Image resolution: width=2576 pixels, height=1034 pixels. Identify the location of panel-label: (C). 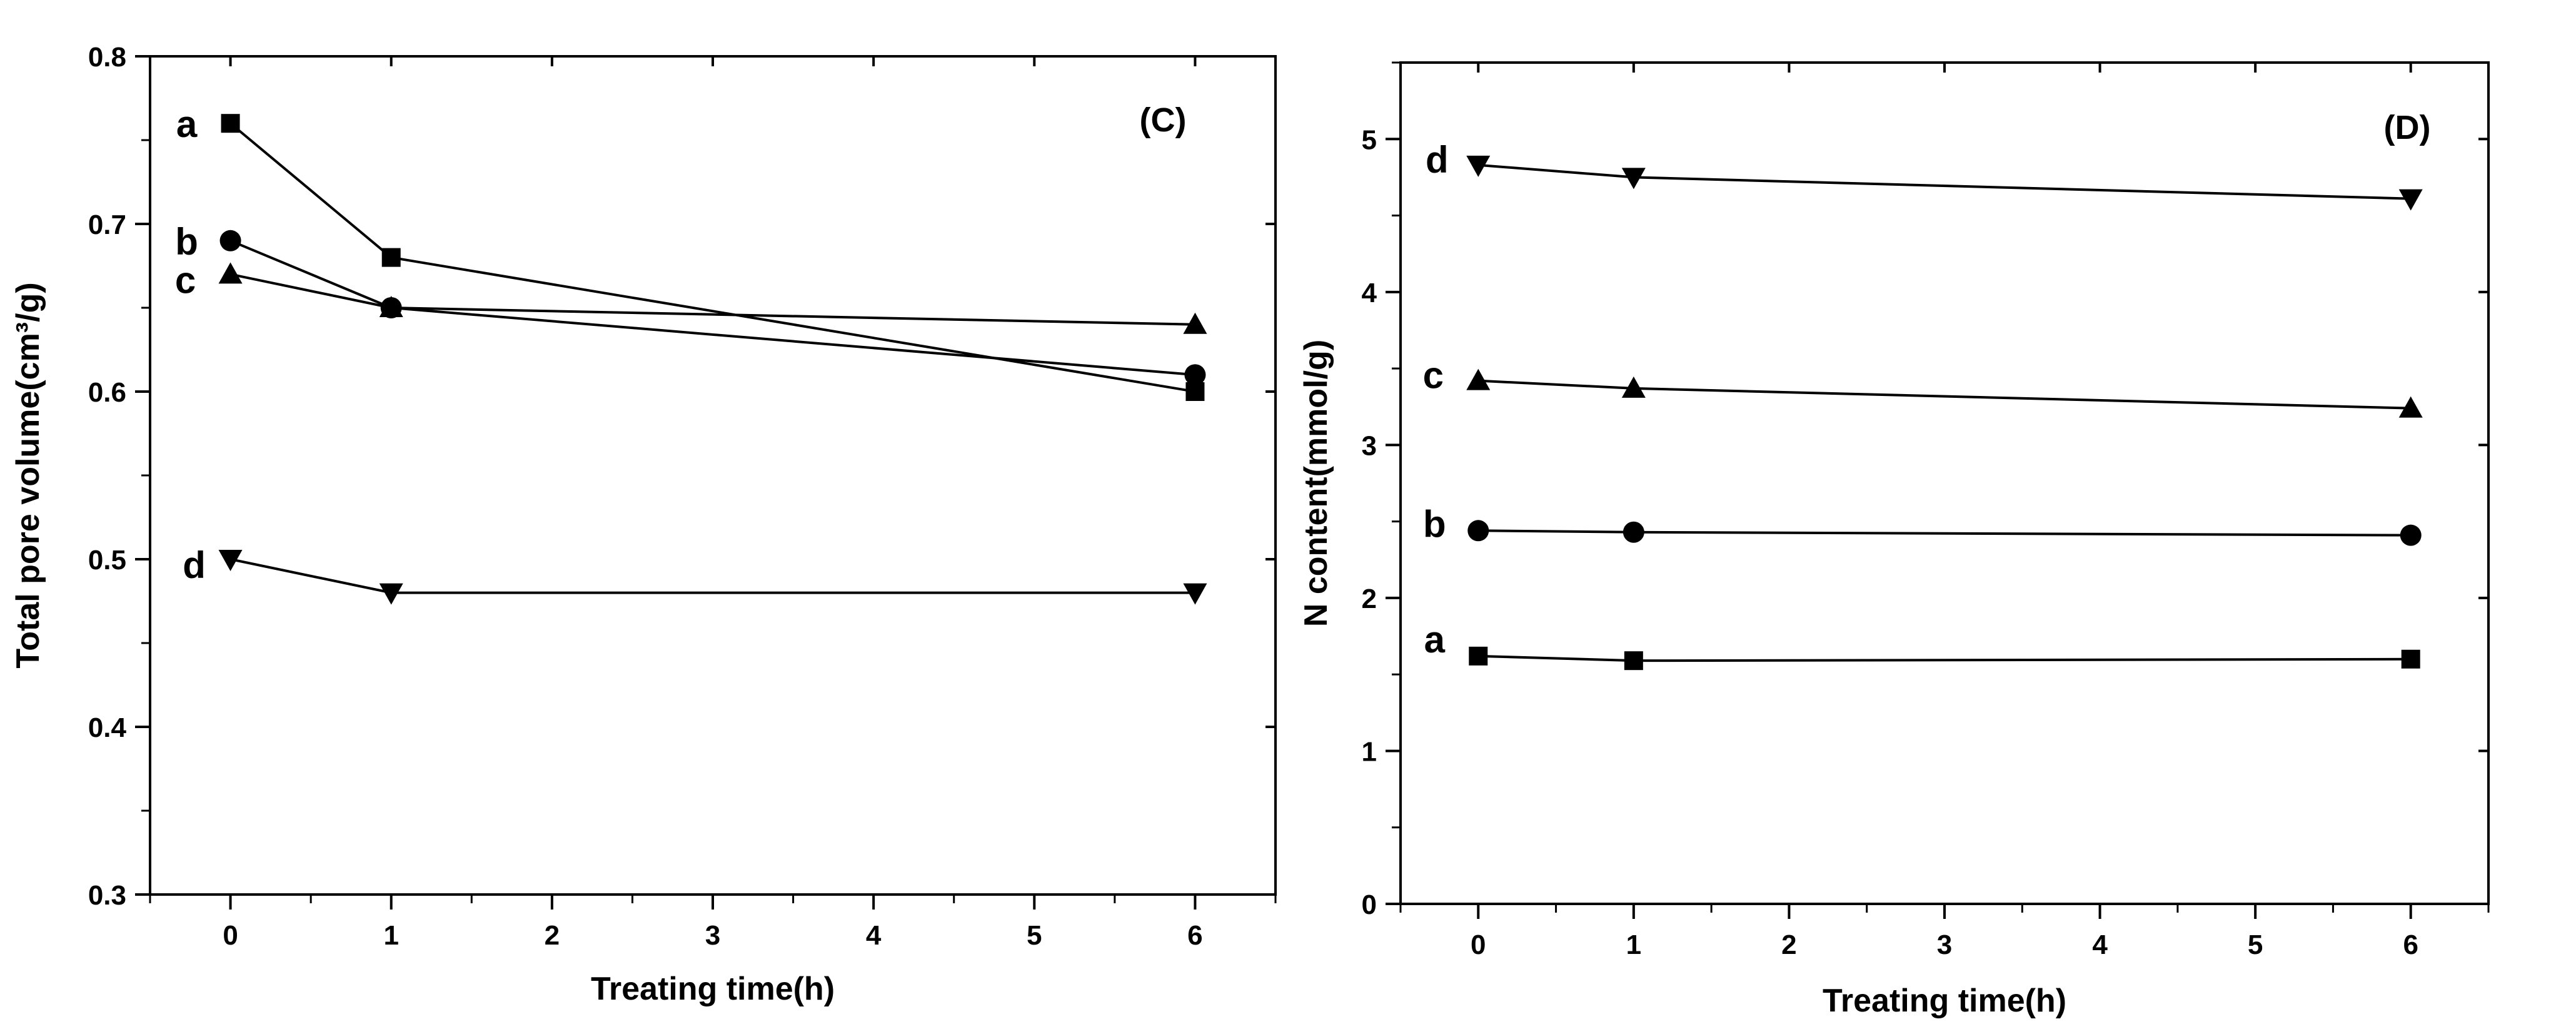
(1163, 120).